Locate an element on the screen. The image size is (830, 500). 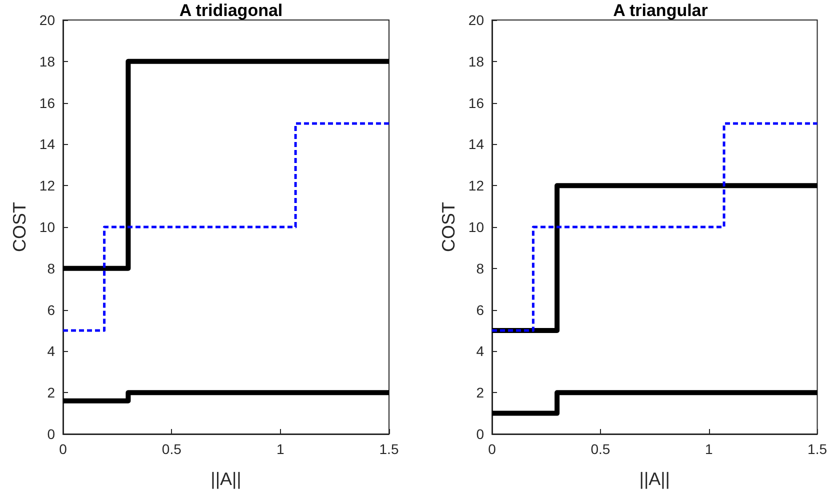
chart-title: A tridiagonal is located at coordinates (231, 10).